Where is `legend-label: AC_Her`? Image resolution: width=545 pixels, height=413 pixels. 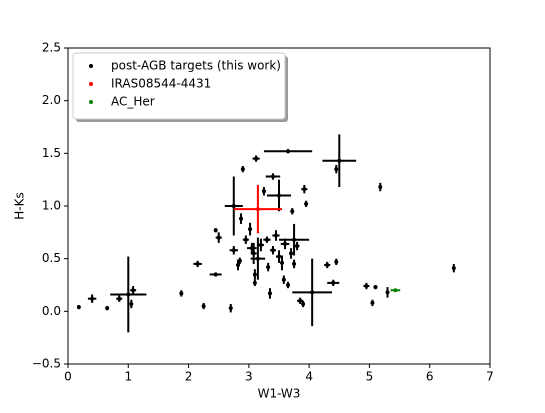
legend-label: AC_Her is located at coordinates (133, 102).